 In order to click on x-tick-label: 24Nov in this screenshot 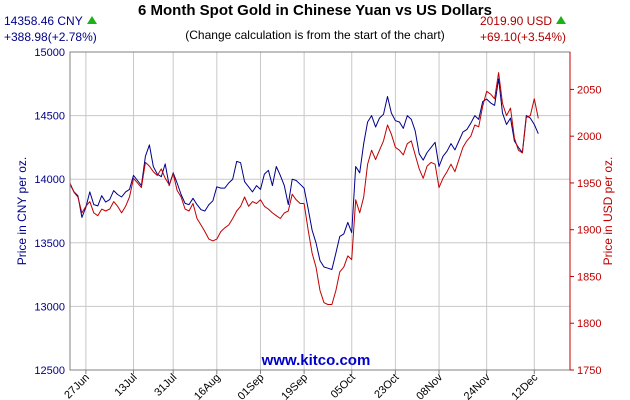, I will do `click(477, 385)`.